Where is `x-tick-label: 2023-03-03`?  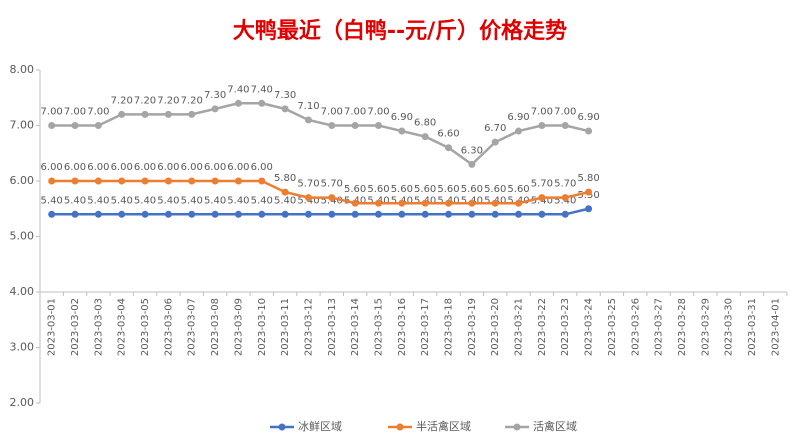 x-tick-label: 2023-03-03 is located at coordinates (98, 327).